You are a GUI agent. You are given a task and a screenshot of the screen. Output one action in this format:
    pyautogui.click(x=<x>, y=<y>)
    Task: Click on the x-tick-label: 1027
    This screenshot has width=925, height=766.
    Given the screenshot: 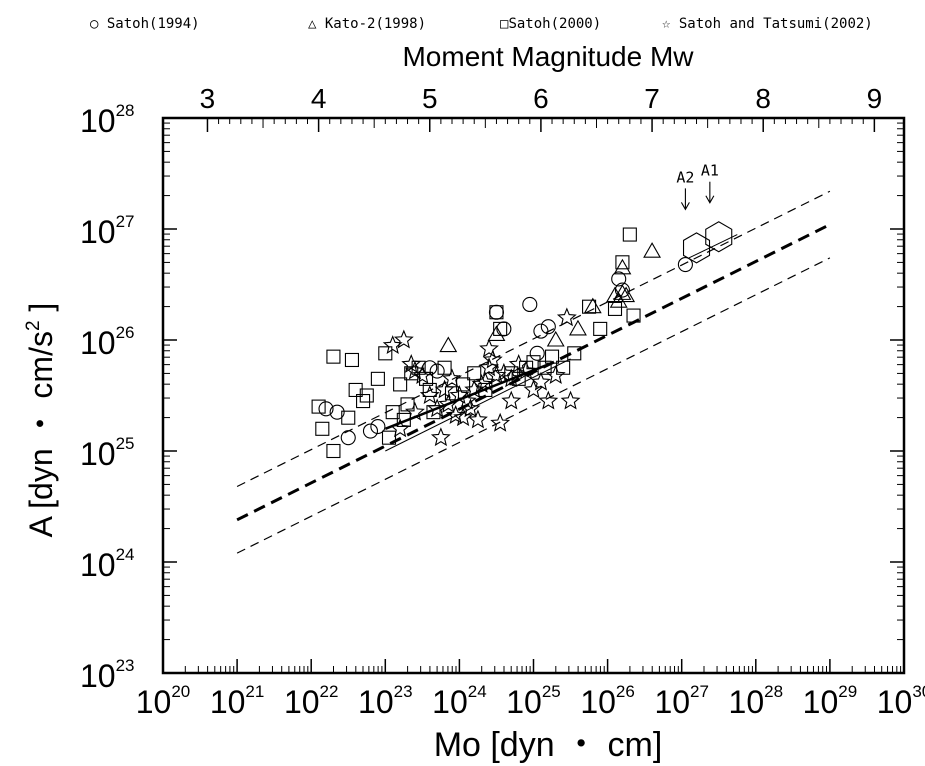 What is the action you would take?
    pyautogui.click(x=681, y=701)
    